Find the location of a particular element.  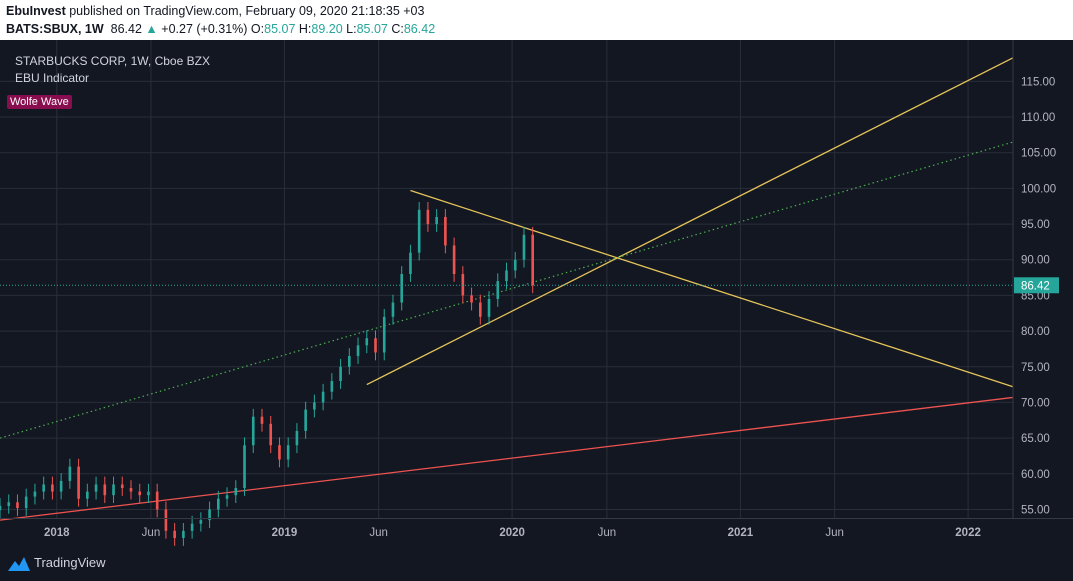

close-value: 86.42 is located at coordinates (419, 29).